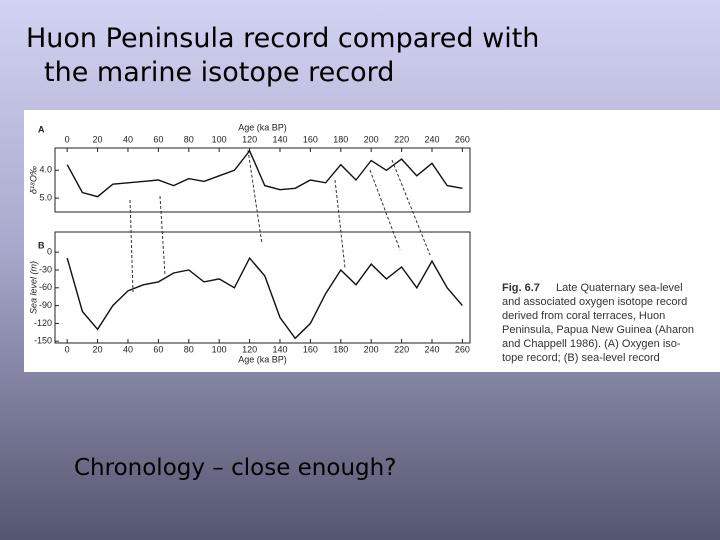 The width and height of the screenshot is (720, 540). What do you see at coordinates (49, 252) in the screenshot?
I see `y-tick-label: 0` at bounding box center [49, 252].